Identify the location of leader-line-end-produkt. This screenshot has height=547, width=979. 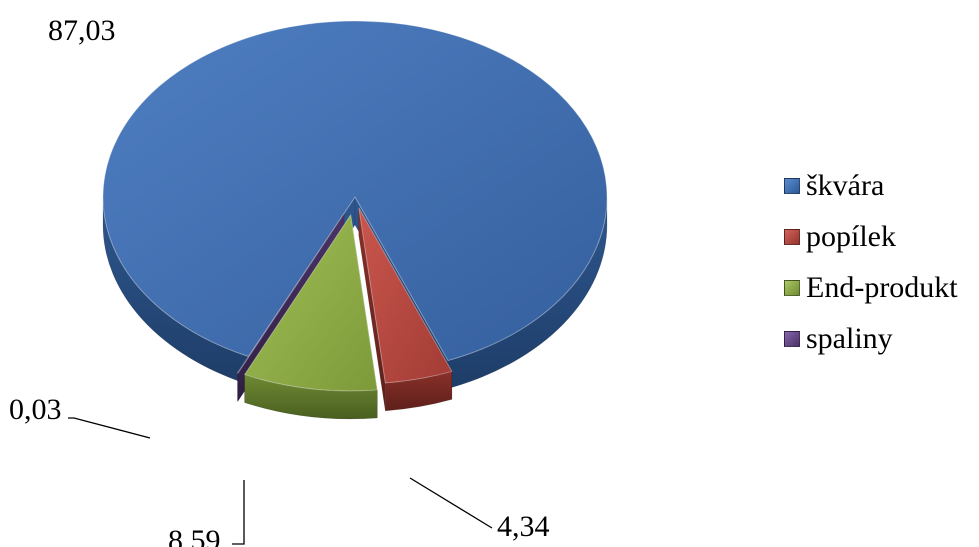
(238, 512).